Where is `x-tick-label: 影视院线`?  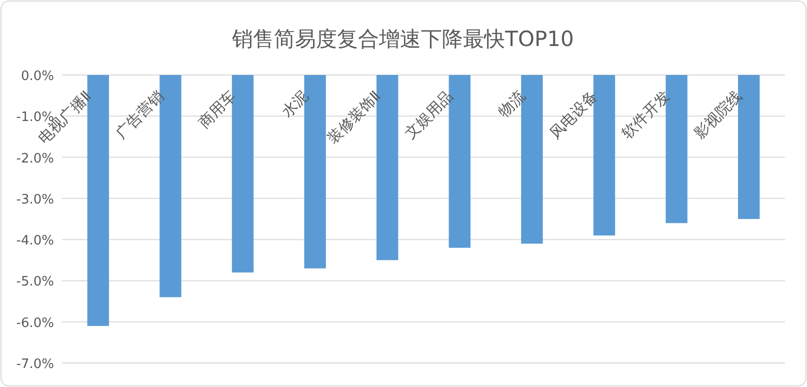
x-tick-label: 影视院线 is located at coordinates (718, 114).